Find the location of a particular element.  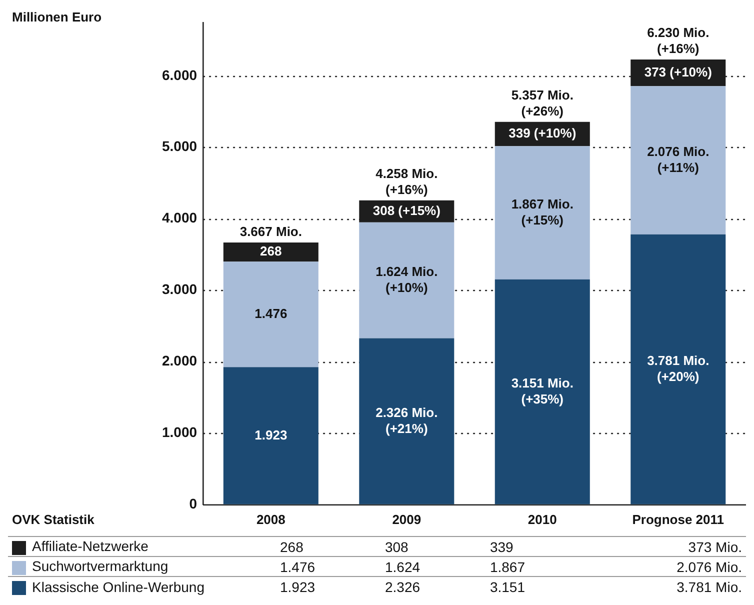

legend-label: Klassische Online-Werbung is located at coordinates (118, 586).